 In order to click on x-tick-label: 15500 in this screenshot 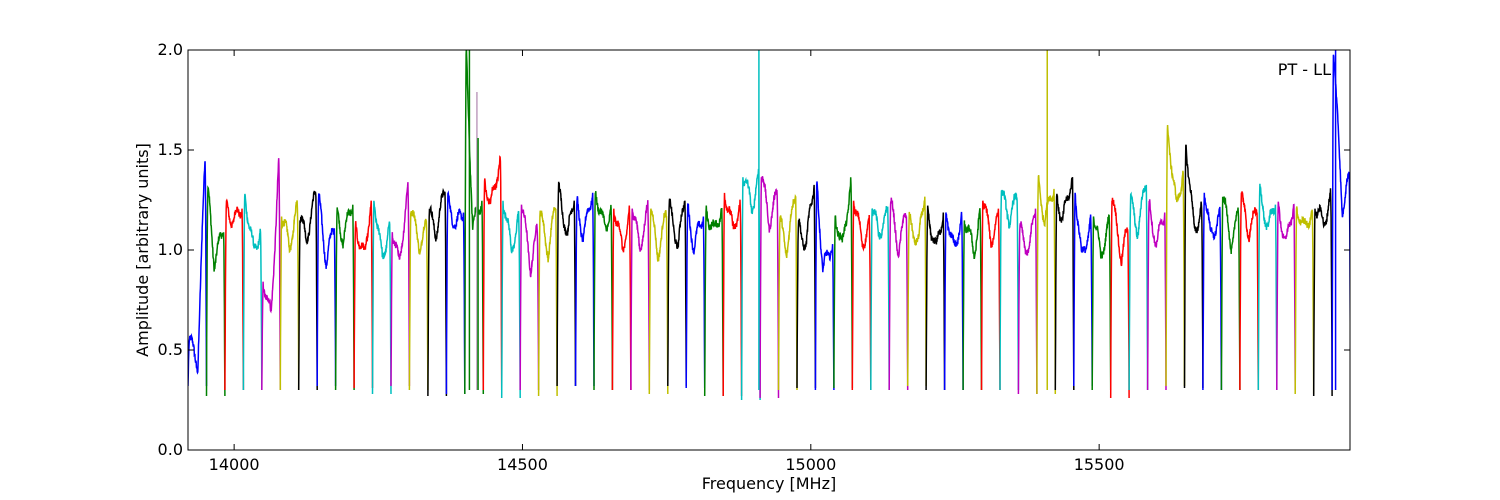, I will do `click(1099, 464)`.